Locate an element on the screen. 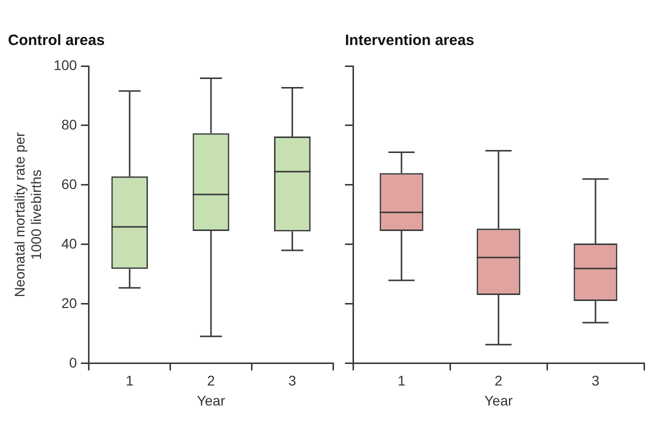 This screenshot has height=424, width=656. y-tick-label: 80 is located at coordinates (69, 124).